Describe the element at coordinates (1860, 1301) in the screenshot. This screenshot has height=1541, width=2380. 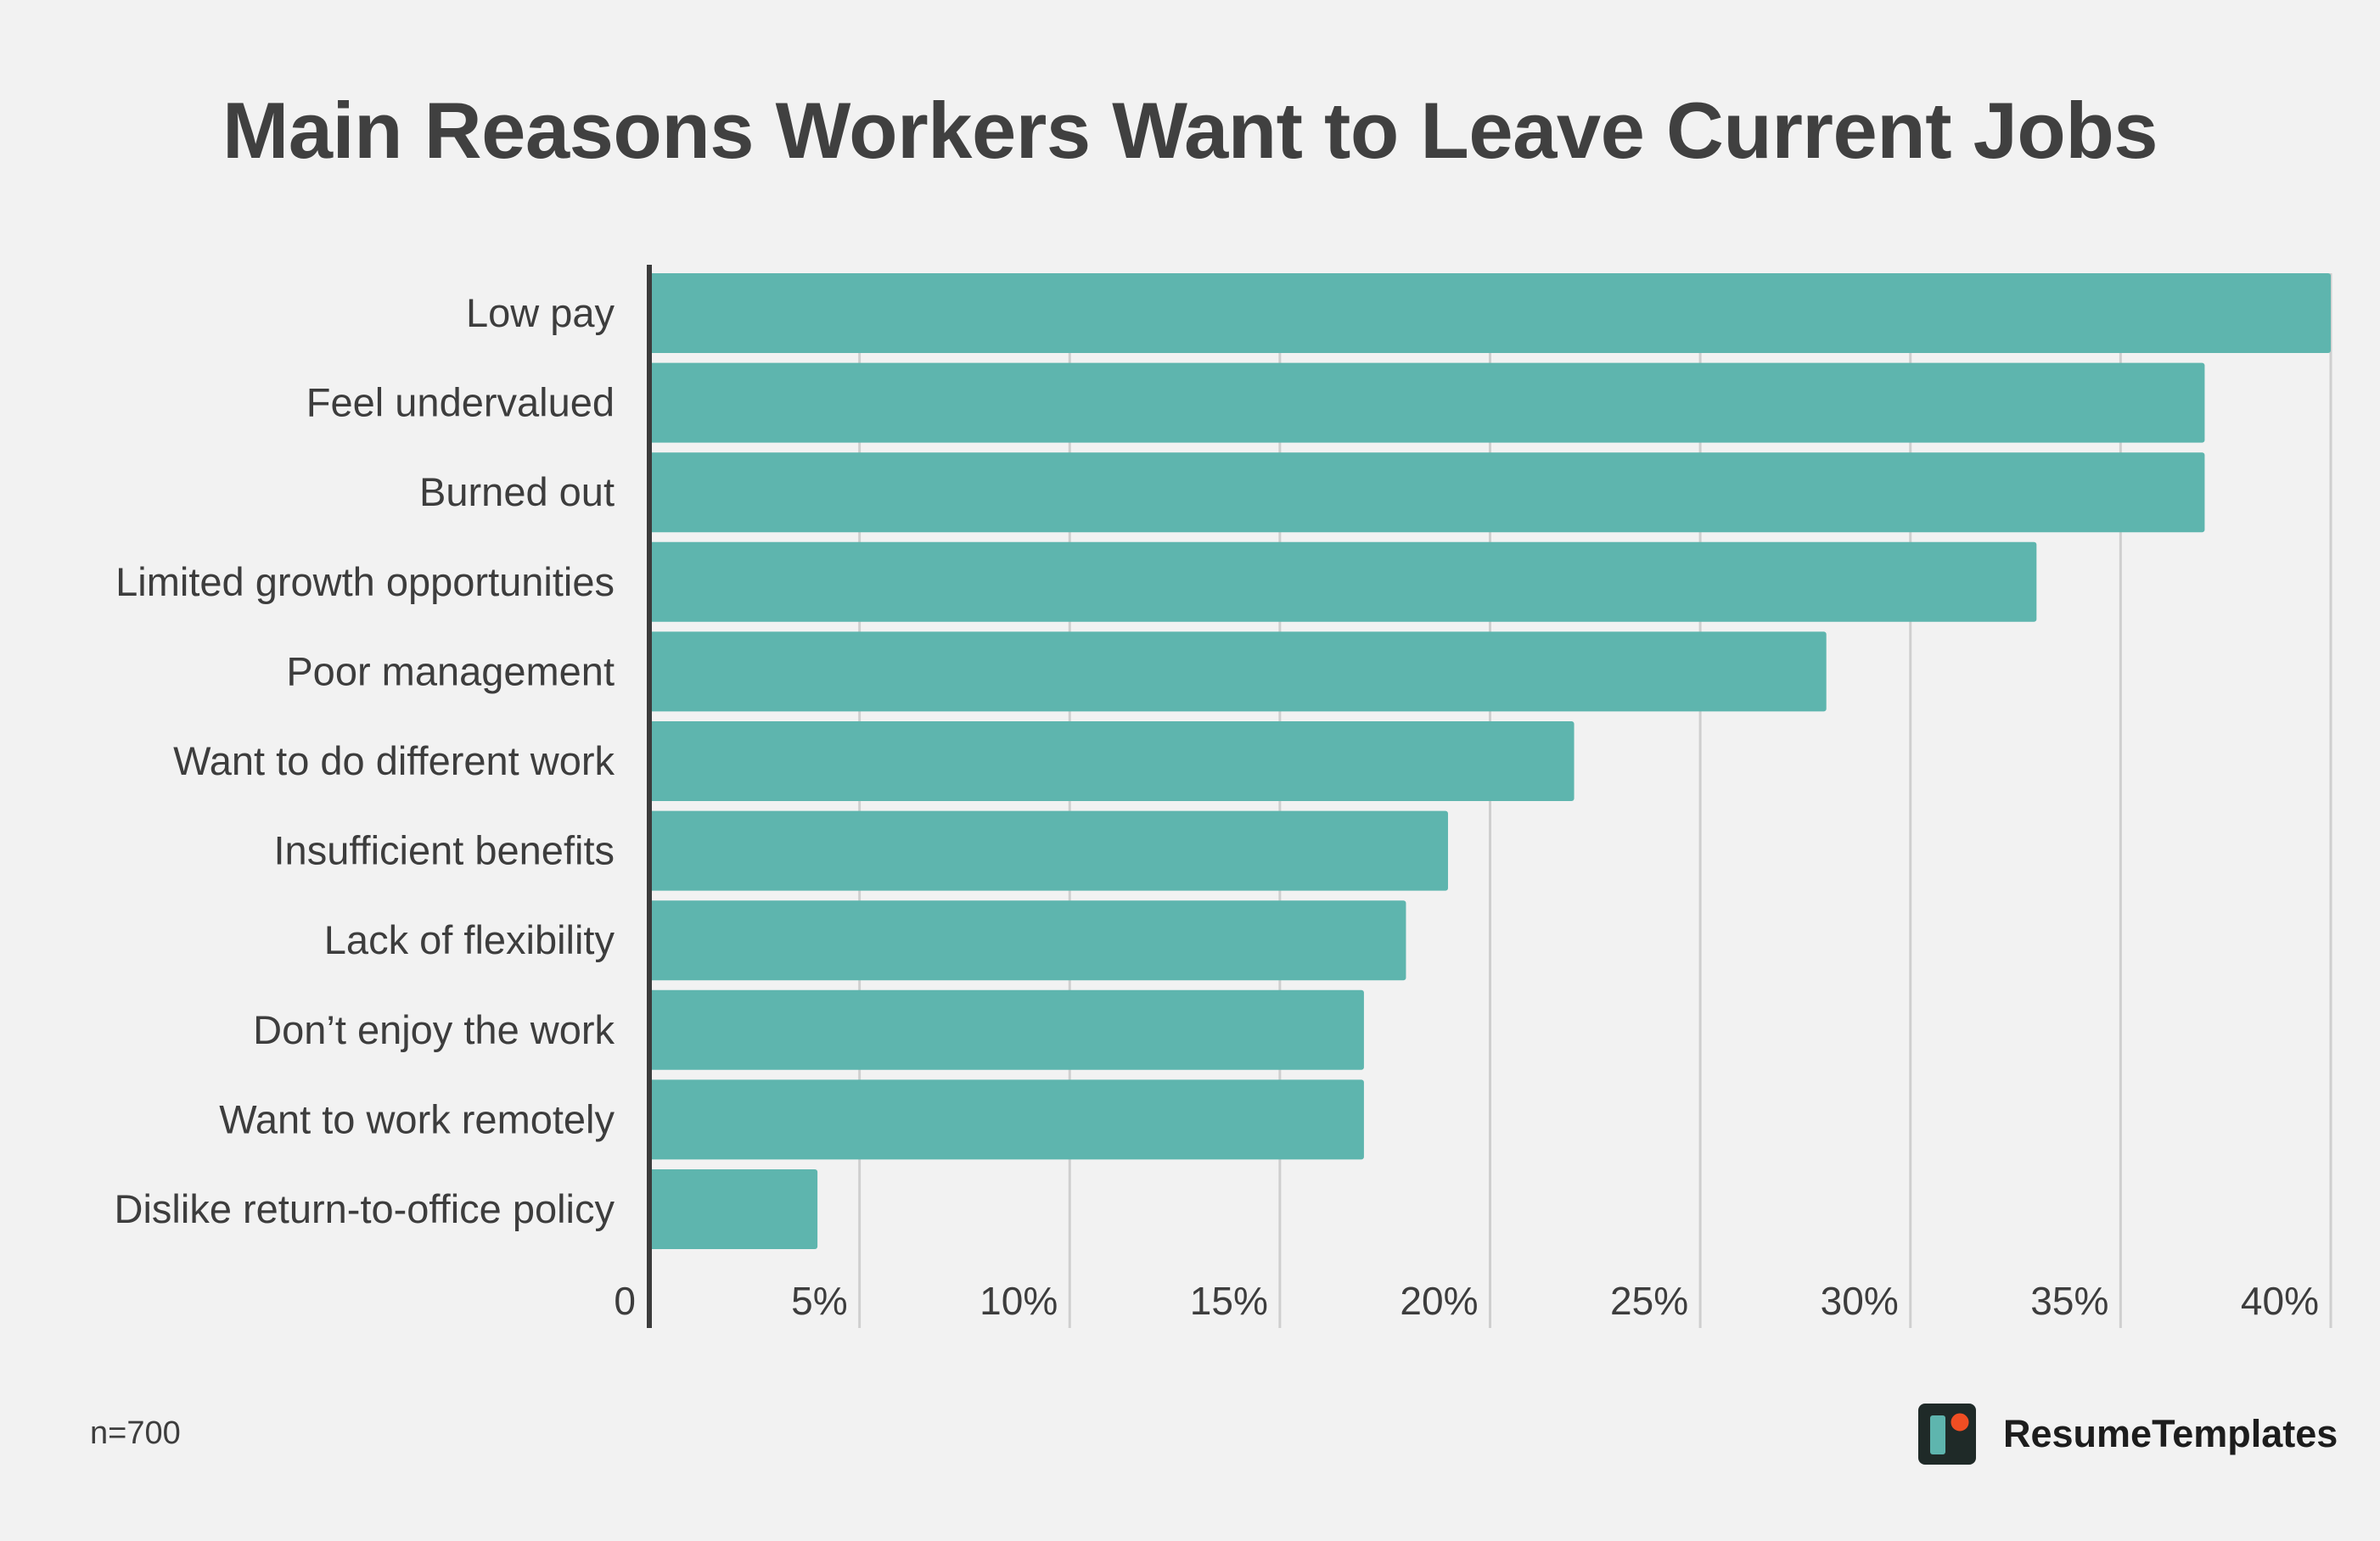
I see `x-tick-label: 30%` at that location.